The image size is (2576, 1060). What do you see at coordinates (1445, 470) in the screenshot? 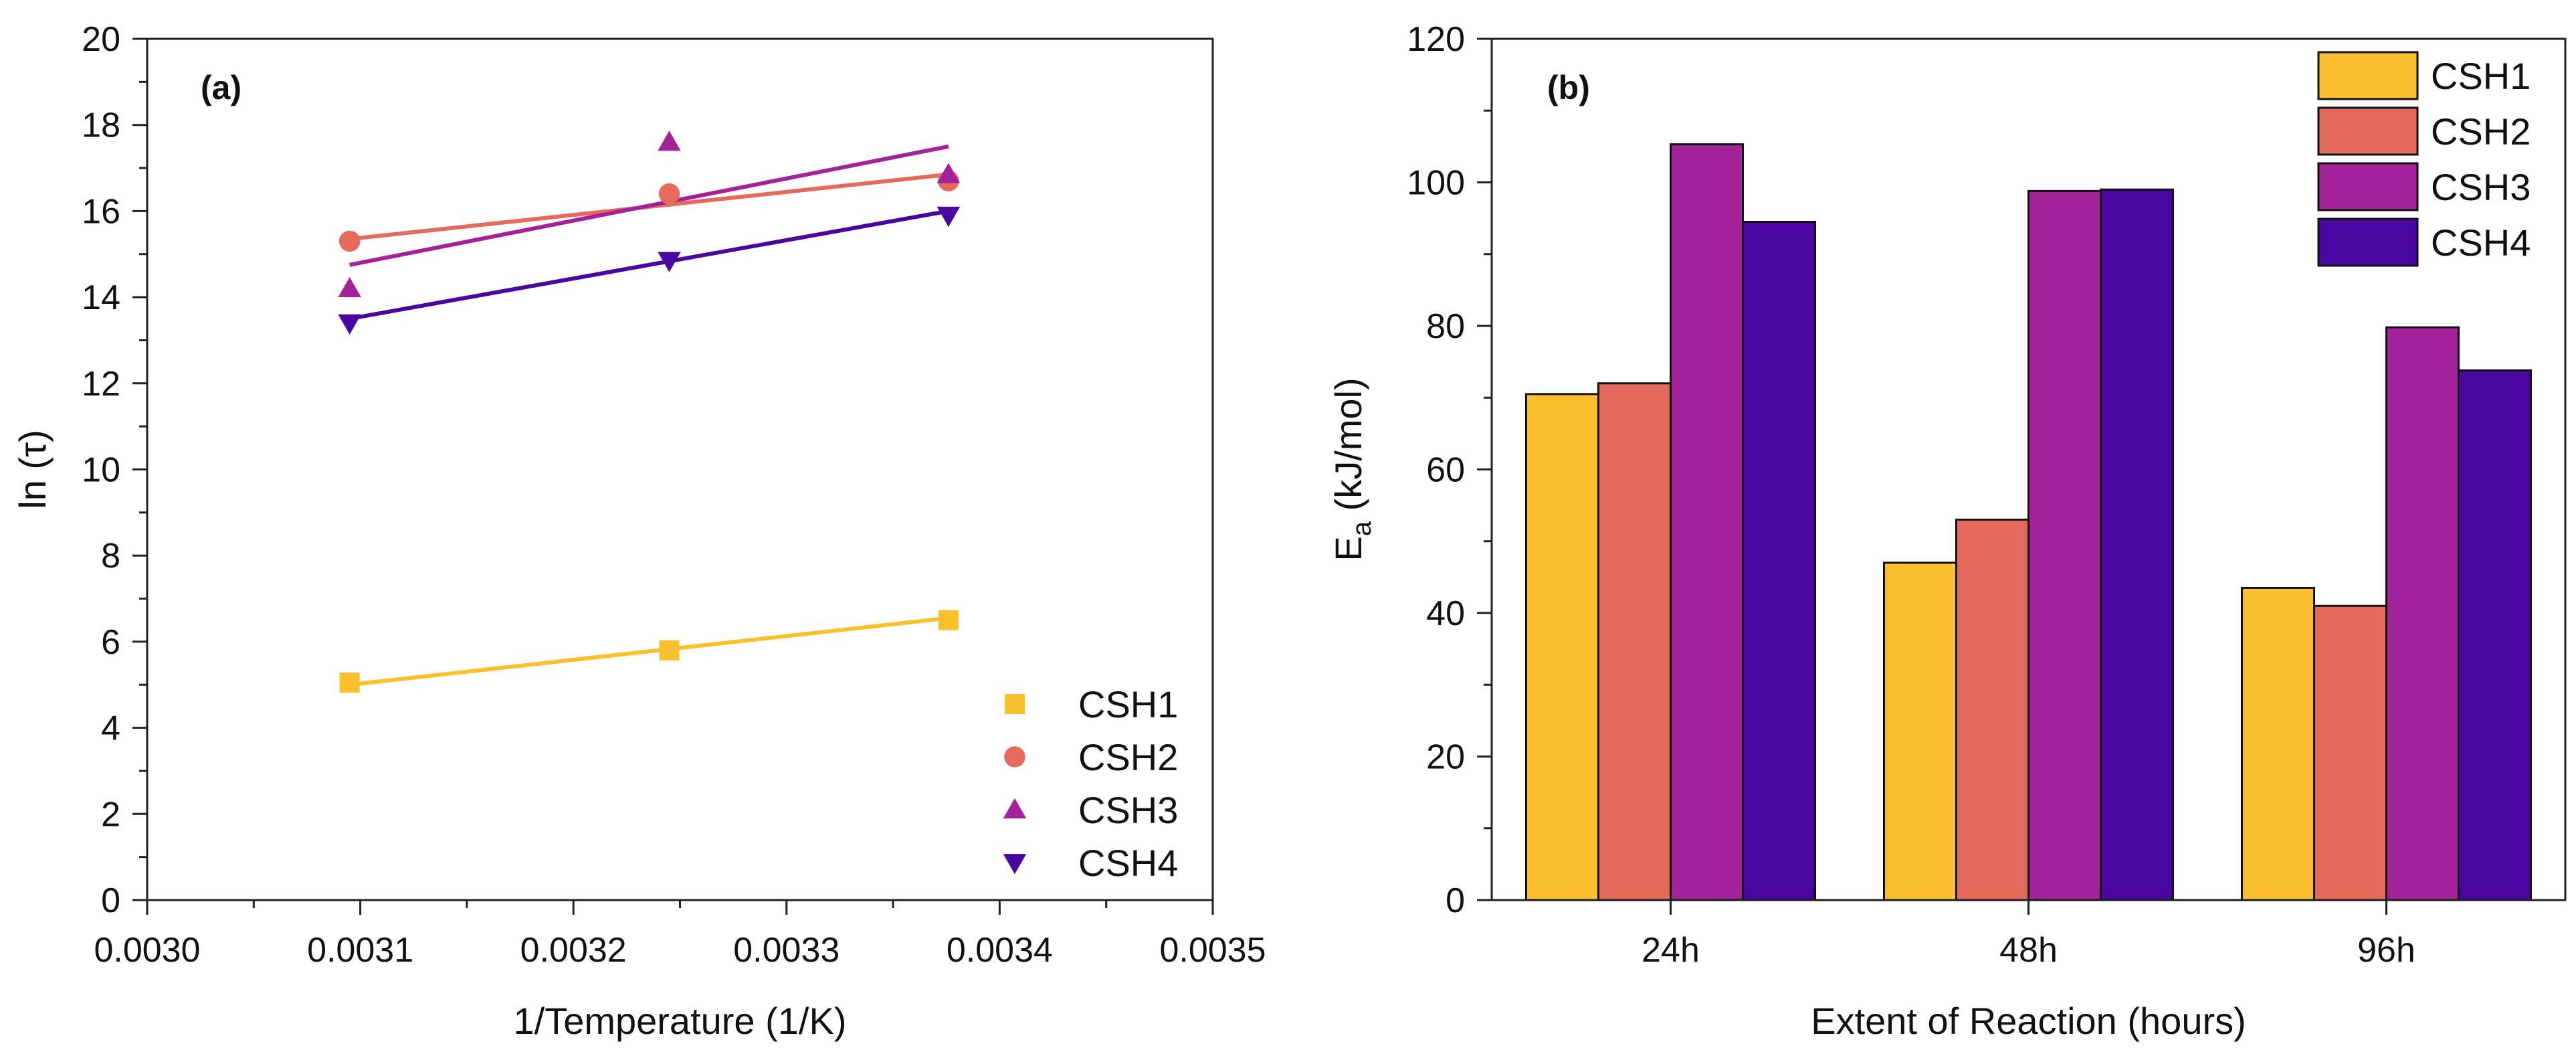
I see `panel-b-y-tick-label: 60` at bounding box center [1445, 470].